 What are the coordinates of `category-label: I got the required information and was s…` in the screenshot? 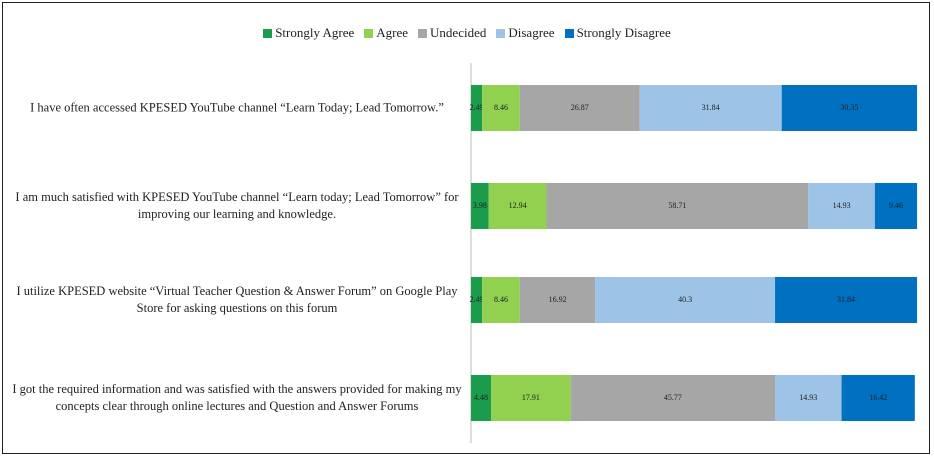 It's located at (237, 397).